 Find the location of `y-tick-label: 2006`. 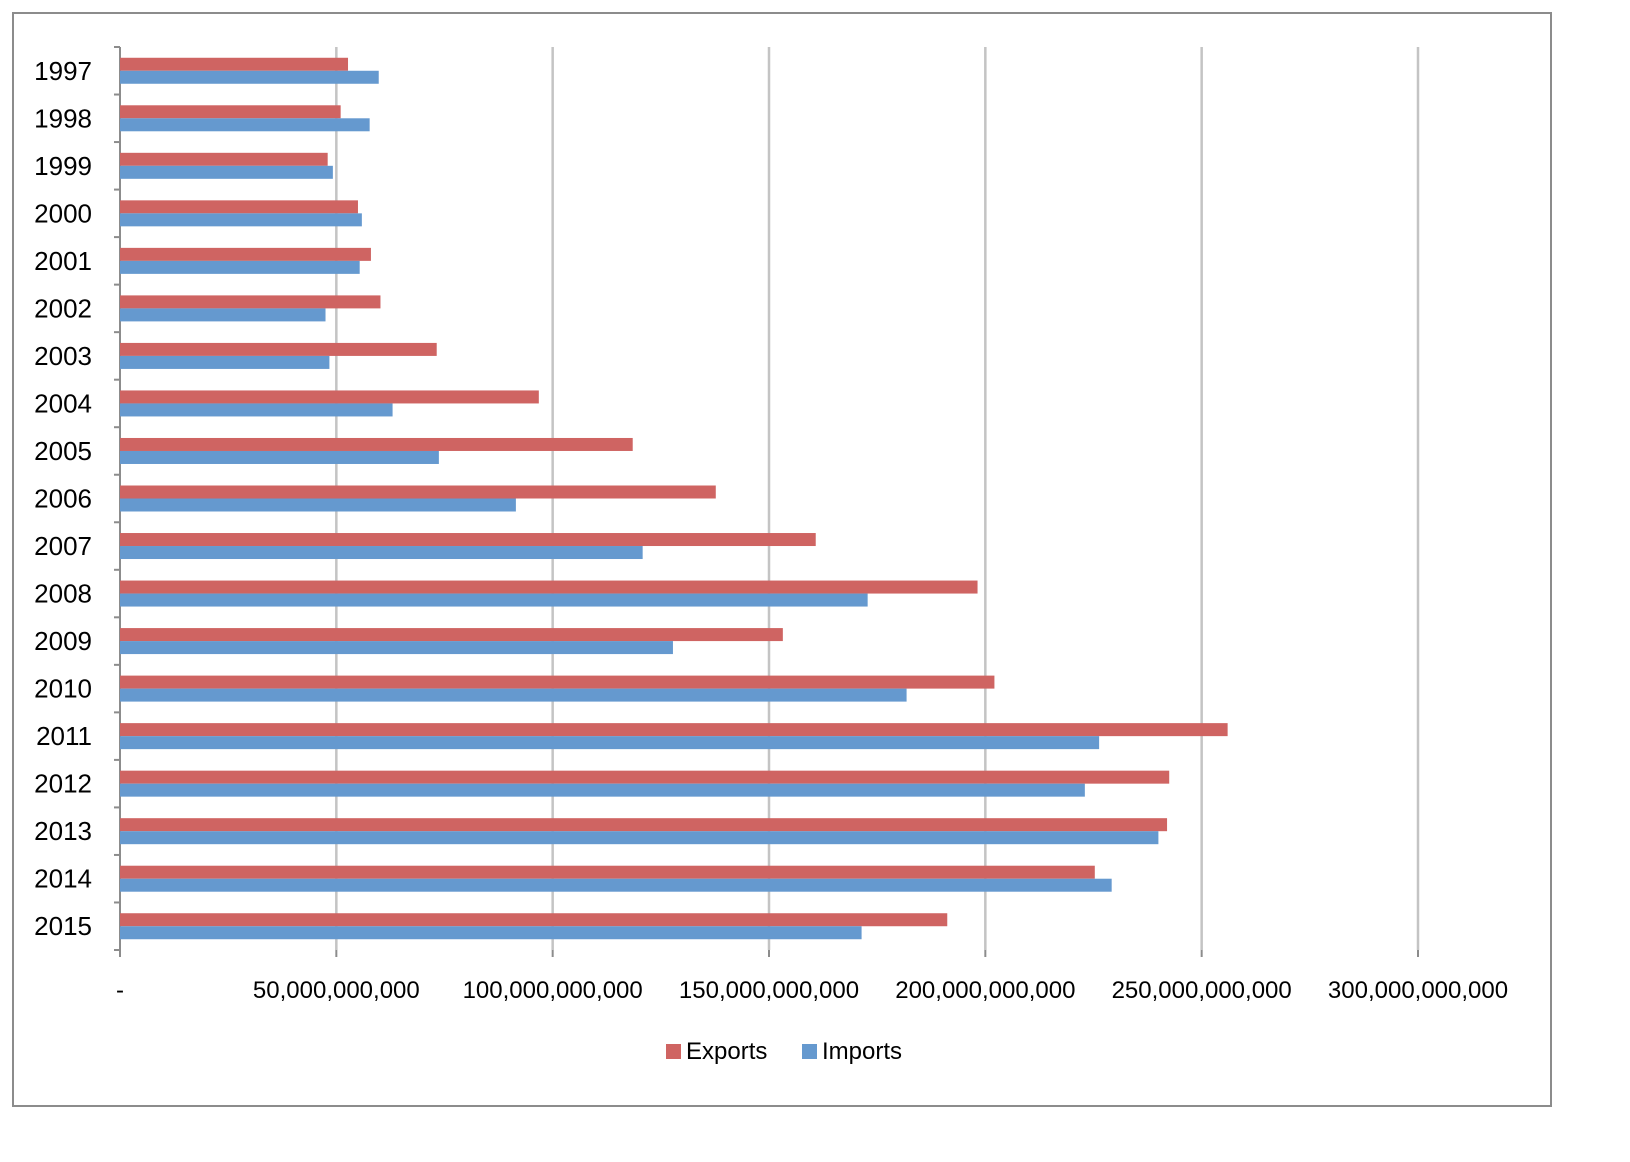

y-tick-label: 2006 is located at coordinates (63, 499).